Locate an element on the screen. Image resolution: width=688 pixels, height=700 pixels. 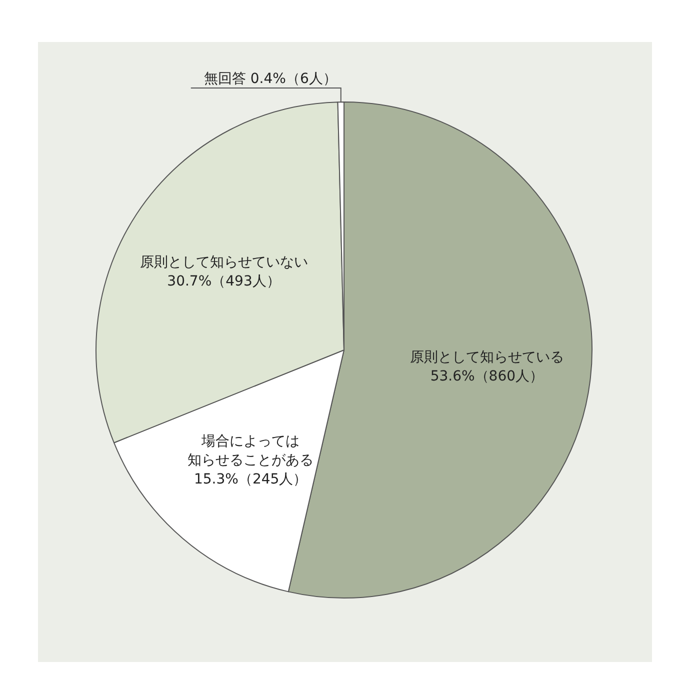
data-label: 15.3%（245人） is located at coordinates (251, 479).